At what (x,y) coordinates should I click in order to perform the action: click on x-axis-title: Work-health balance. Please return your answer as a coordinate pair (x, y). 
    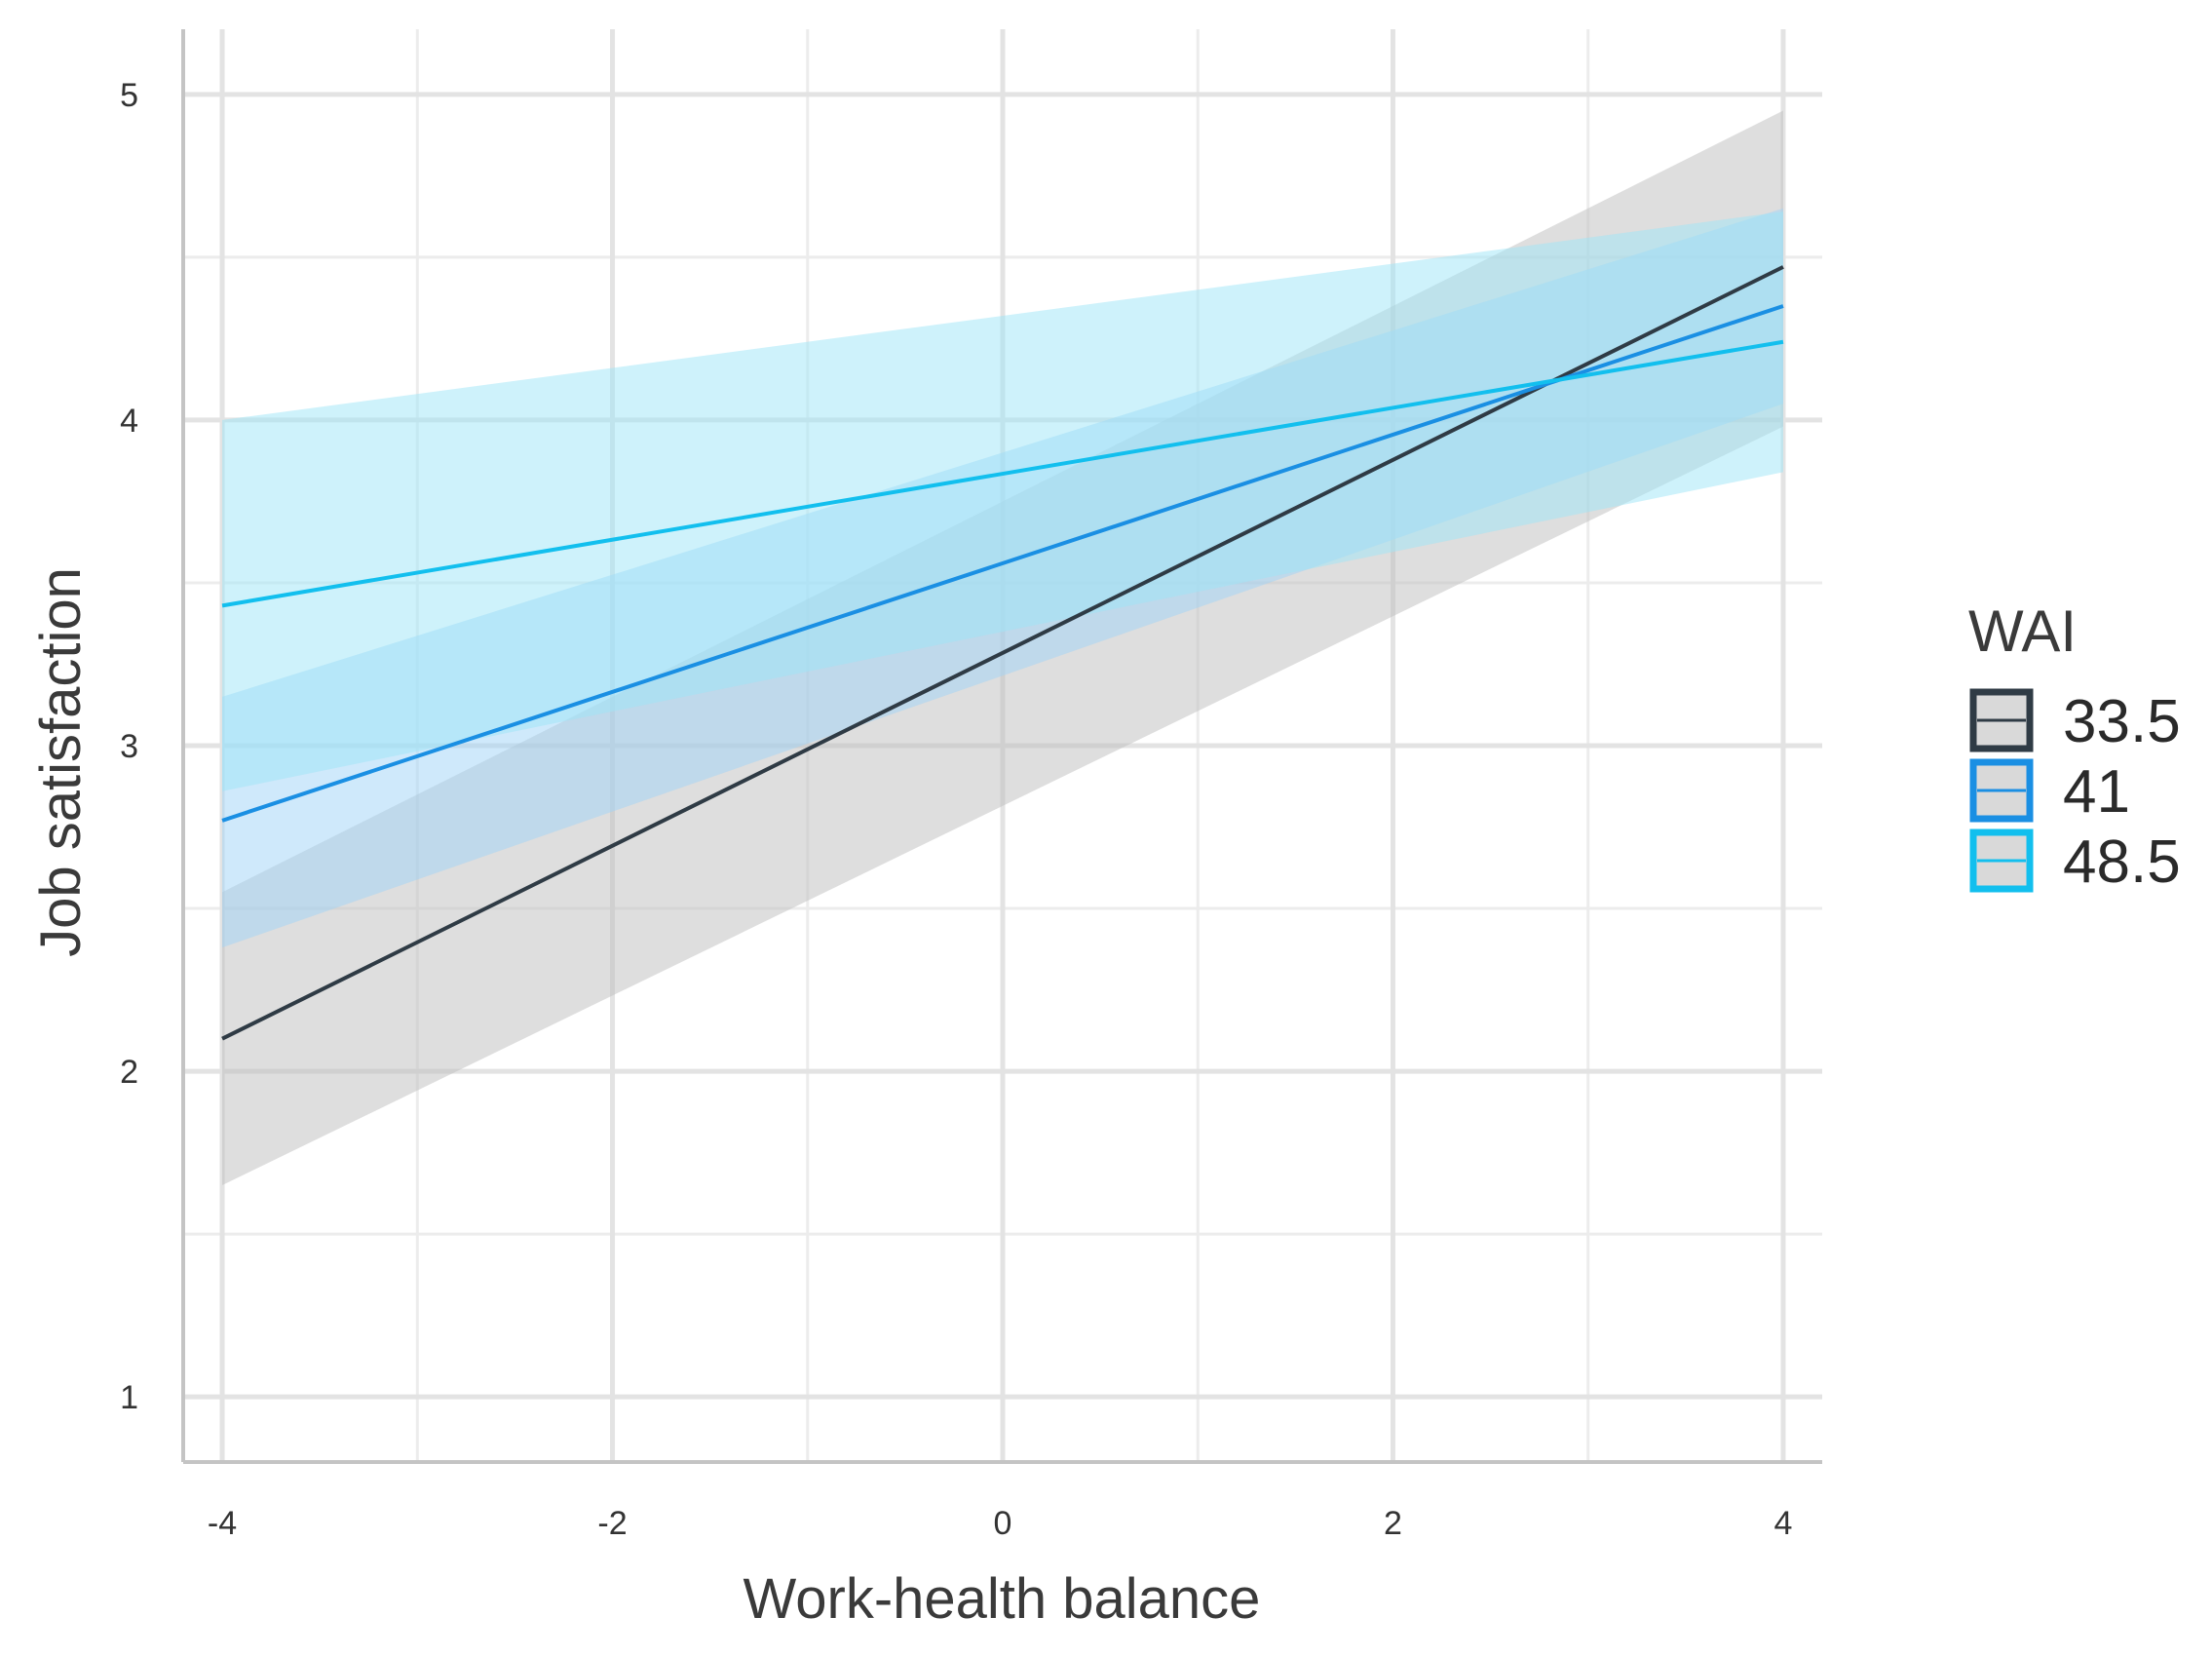
    Looking at the image, I should click on (1002, 1599).